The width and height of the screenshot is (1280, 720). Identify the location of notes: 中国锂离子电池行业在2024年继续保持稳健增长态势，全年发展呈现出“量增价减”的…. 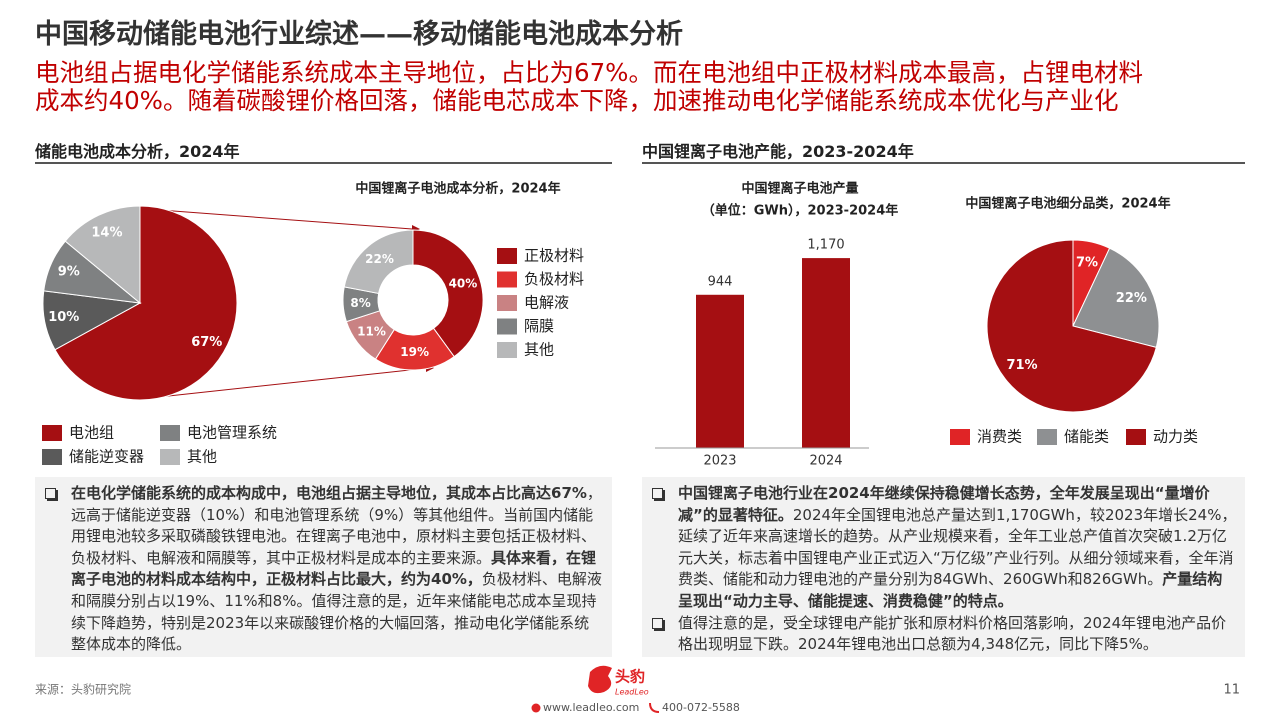
(943, 567).